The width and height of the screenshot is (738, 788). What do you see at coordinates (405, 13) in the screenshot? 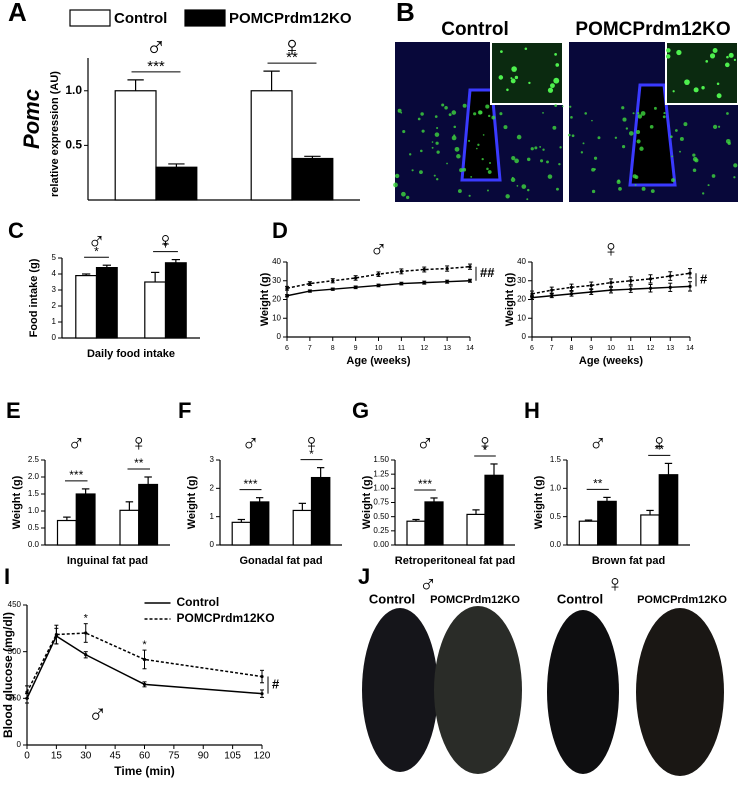
I see `panel-letter: B` at bounding box center [405, 13].